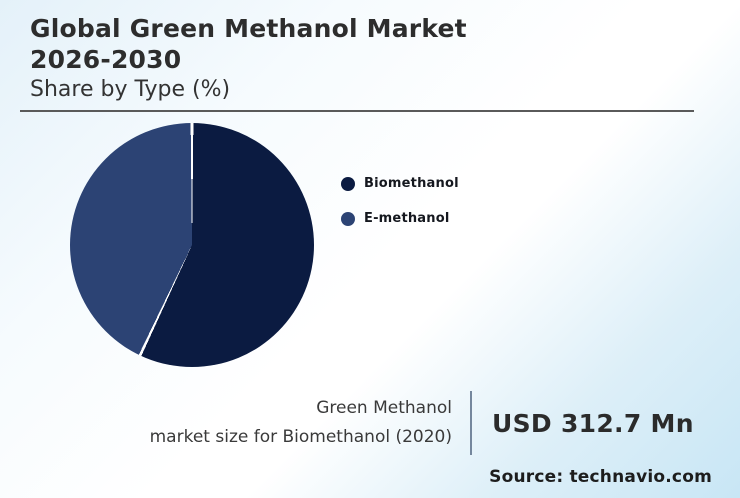 The image size is (740, 498). I want to click on legend-item-biomethanol: Biomethanol, so click(400, 183).